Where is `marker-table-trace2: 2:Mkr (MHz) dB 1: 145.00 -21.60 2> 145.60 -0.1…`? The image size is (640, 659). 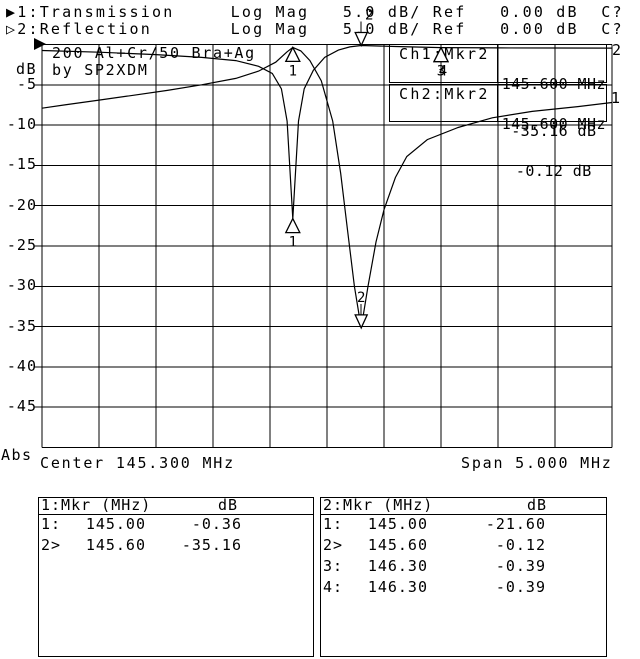 marker-table-trace2: 2:Mkr (MHz) dB 1: 145.00 -21.60 2> 145.60 -0.1… is located at coordinates (463, 577).